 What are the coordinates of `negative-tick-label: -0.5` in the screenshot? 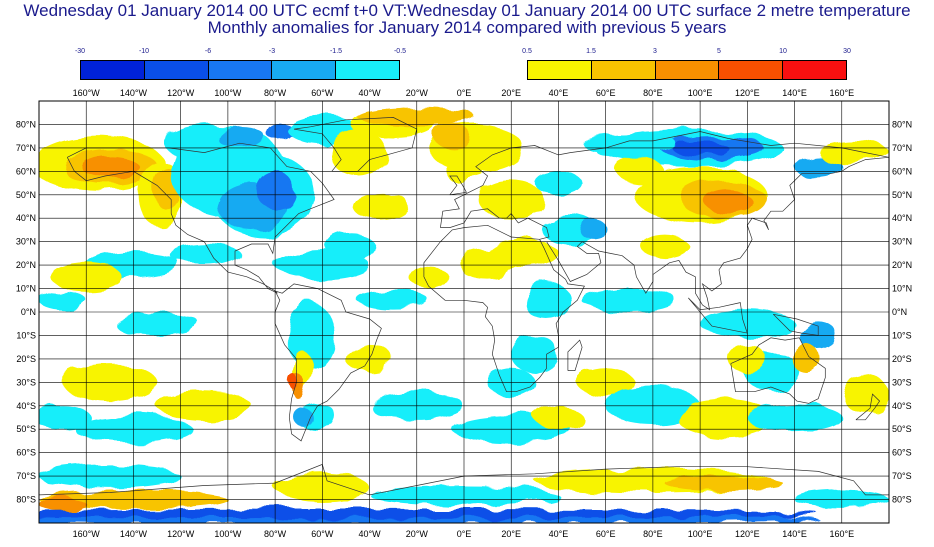 It's located at (400, 51).